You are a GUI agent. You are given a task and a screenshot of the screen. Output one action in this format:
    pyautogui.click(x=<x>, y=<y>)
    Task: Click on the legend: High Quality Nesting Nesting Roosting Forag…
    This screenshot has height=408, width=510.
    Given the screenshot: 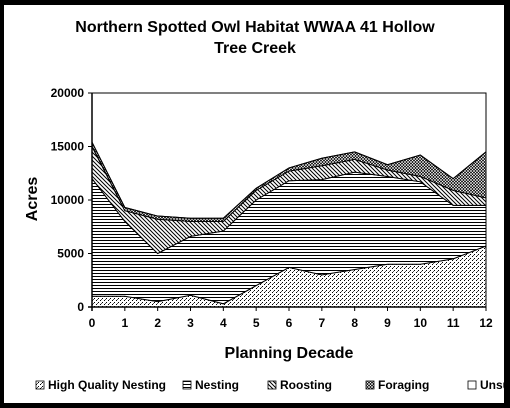 What is the action you would take?
    pyautogui.click(x=272, y=385)
    